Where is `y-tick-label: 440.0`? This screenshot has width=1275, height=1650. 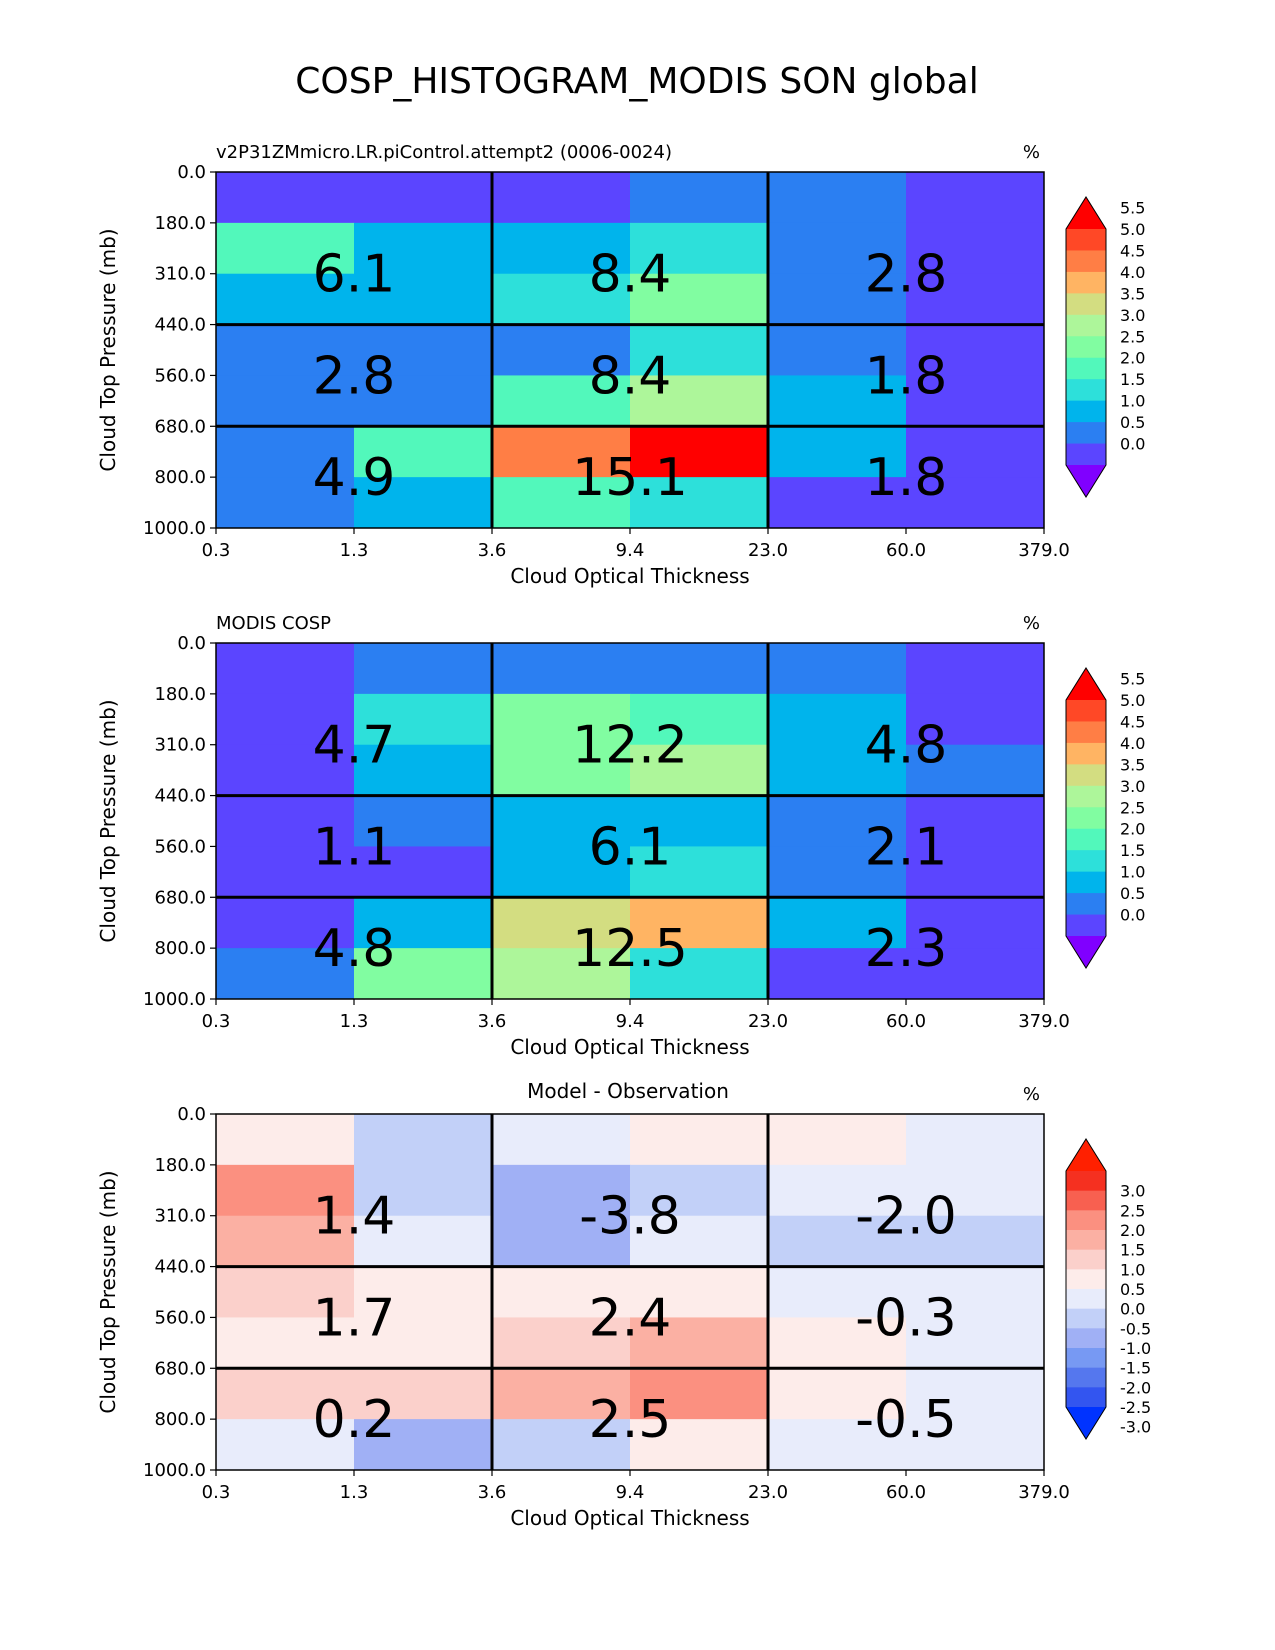
y-tick-label: 440.0 is located at coordinates (180, 325).